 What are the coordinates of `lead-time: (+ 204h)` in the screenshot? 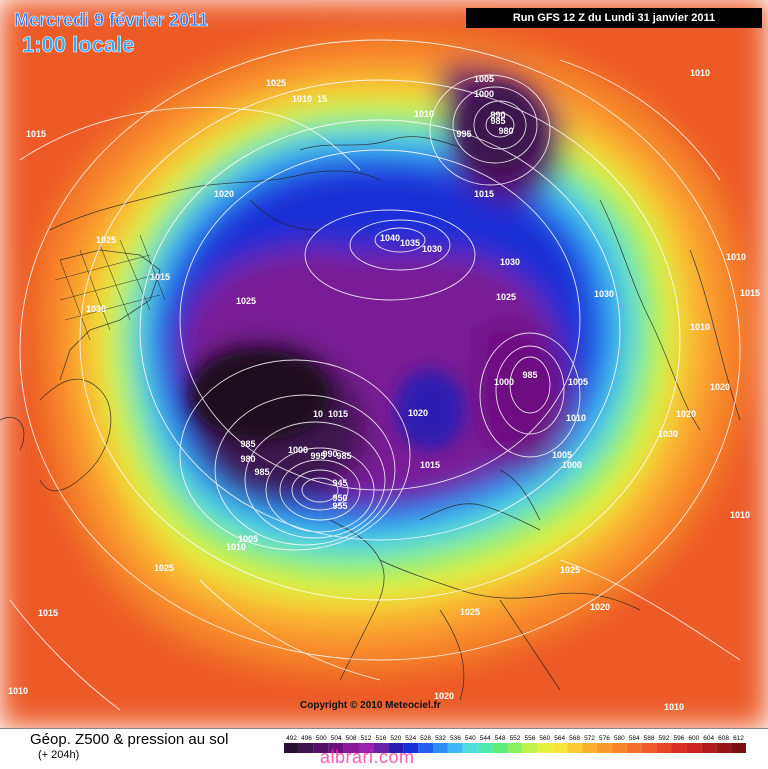 It's located at (59, 755).